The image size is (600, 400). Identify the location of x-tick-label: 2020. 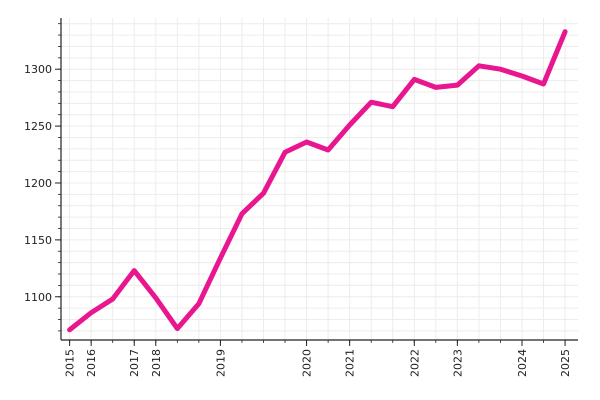
(307, 363).